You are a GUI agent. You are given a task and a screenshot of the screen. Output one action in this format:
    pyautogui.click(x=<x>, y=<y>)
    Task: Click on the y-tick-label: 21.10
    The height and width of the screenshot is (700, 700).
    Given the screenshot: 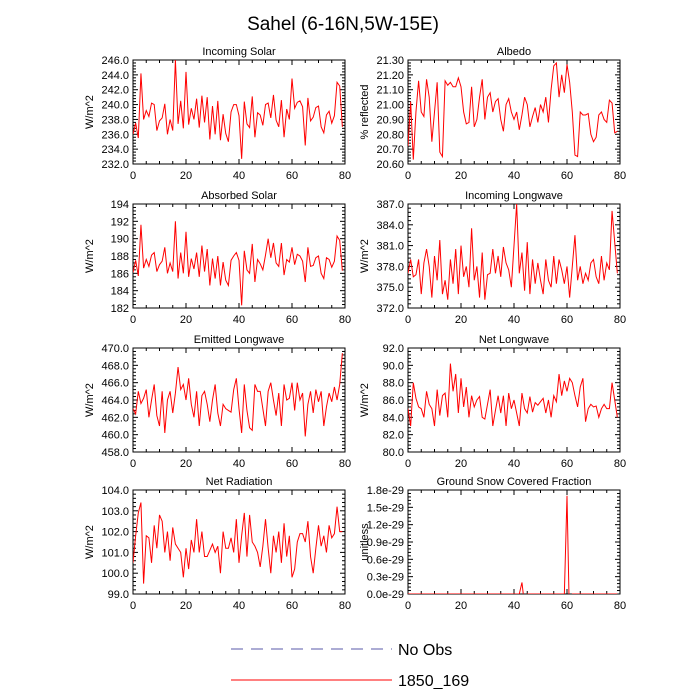 What is the action you would take?
    pyautogui.click(x=390, y=91)
    